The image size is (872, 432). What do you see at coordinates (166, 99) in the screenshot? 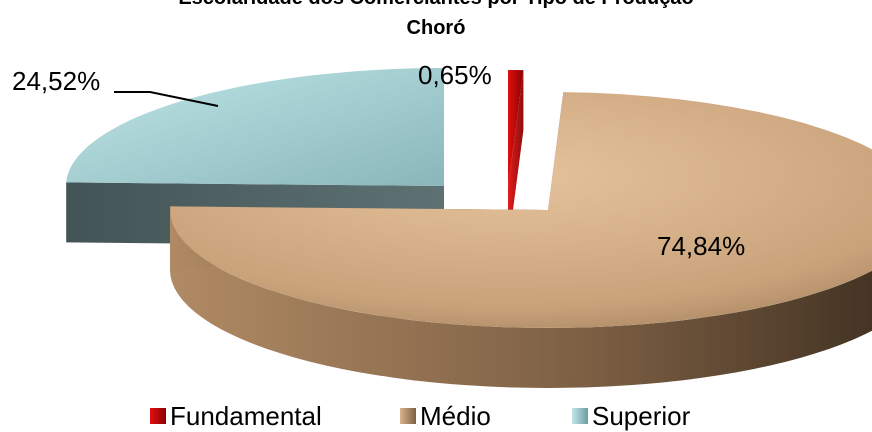
I see `leader-line-superior` at bounding box center [166, 99].